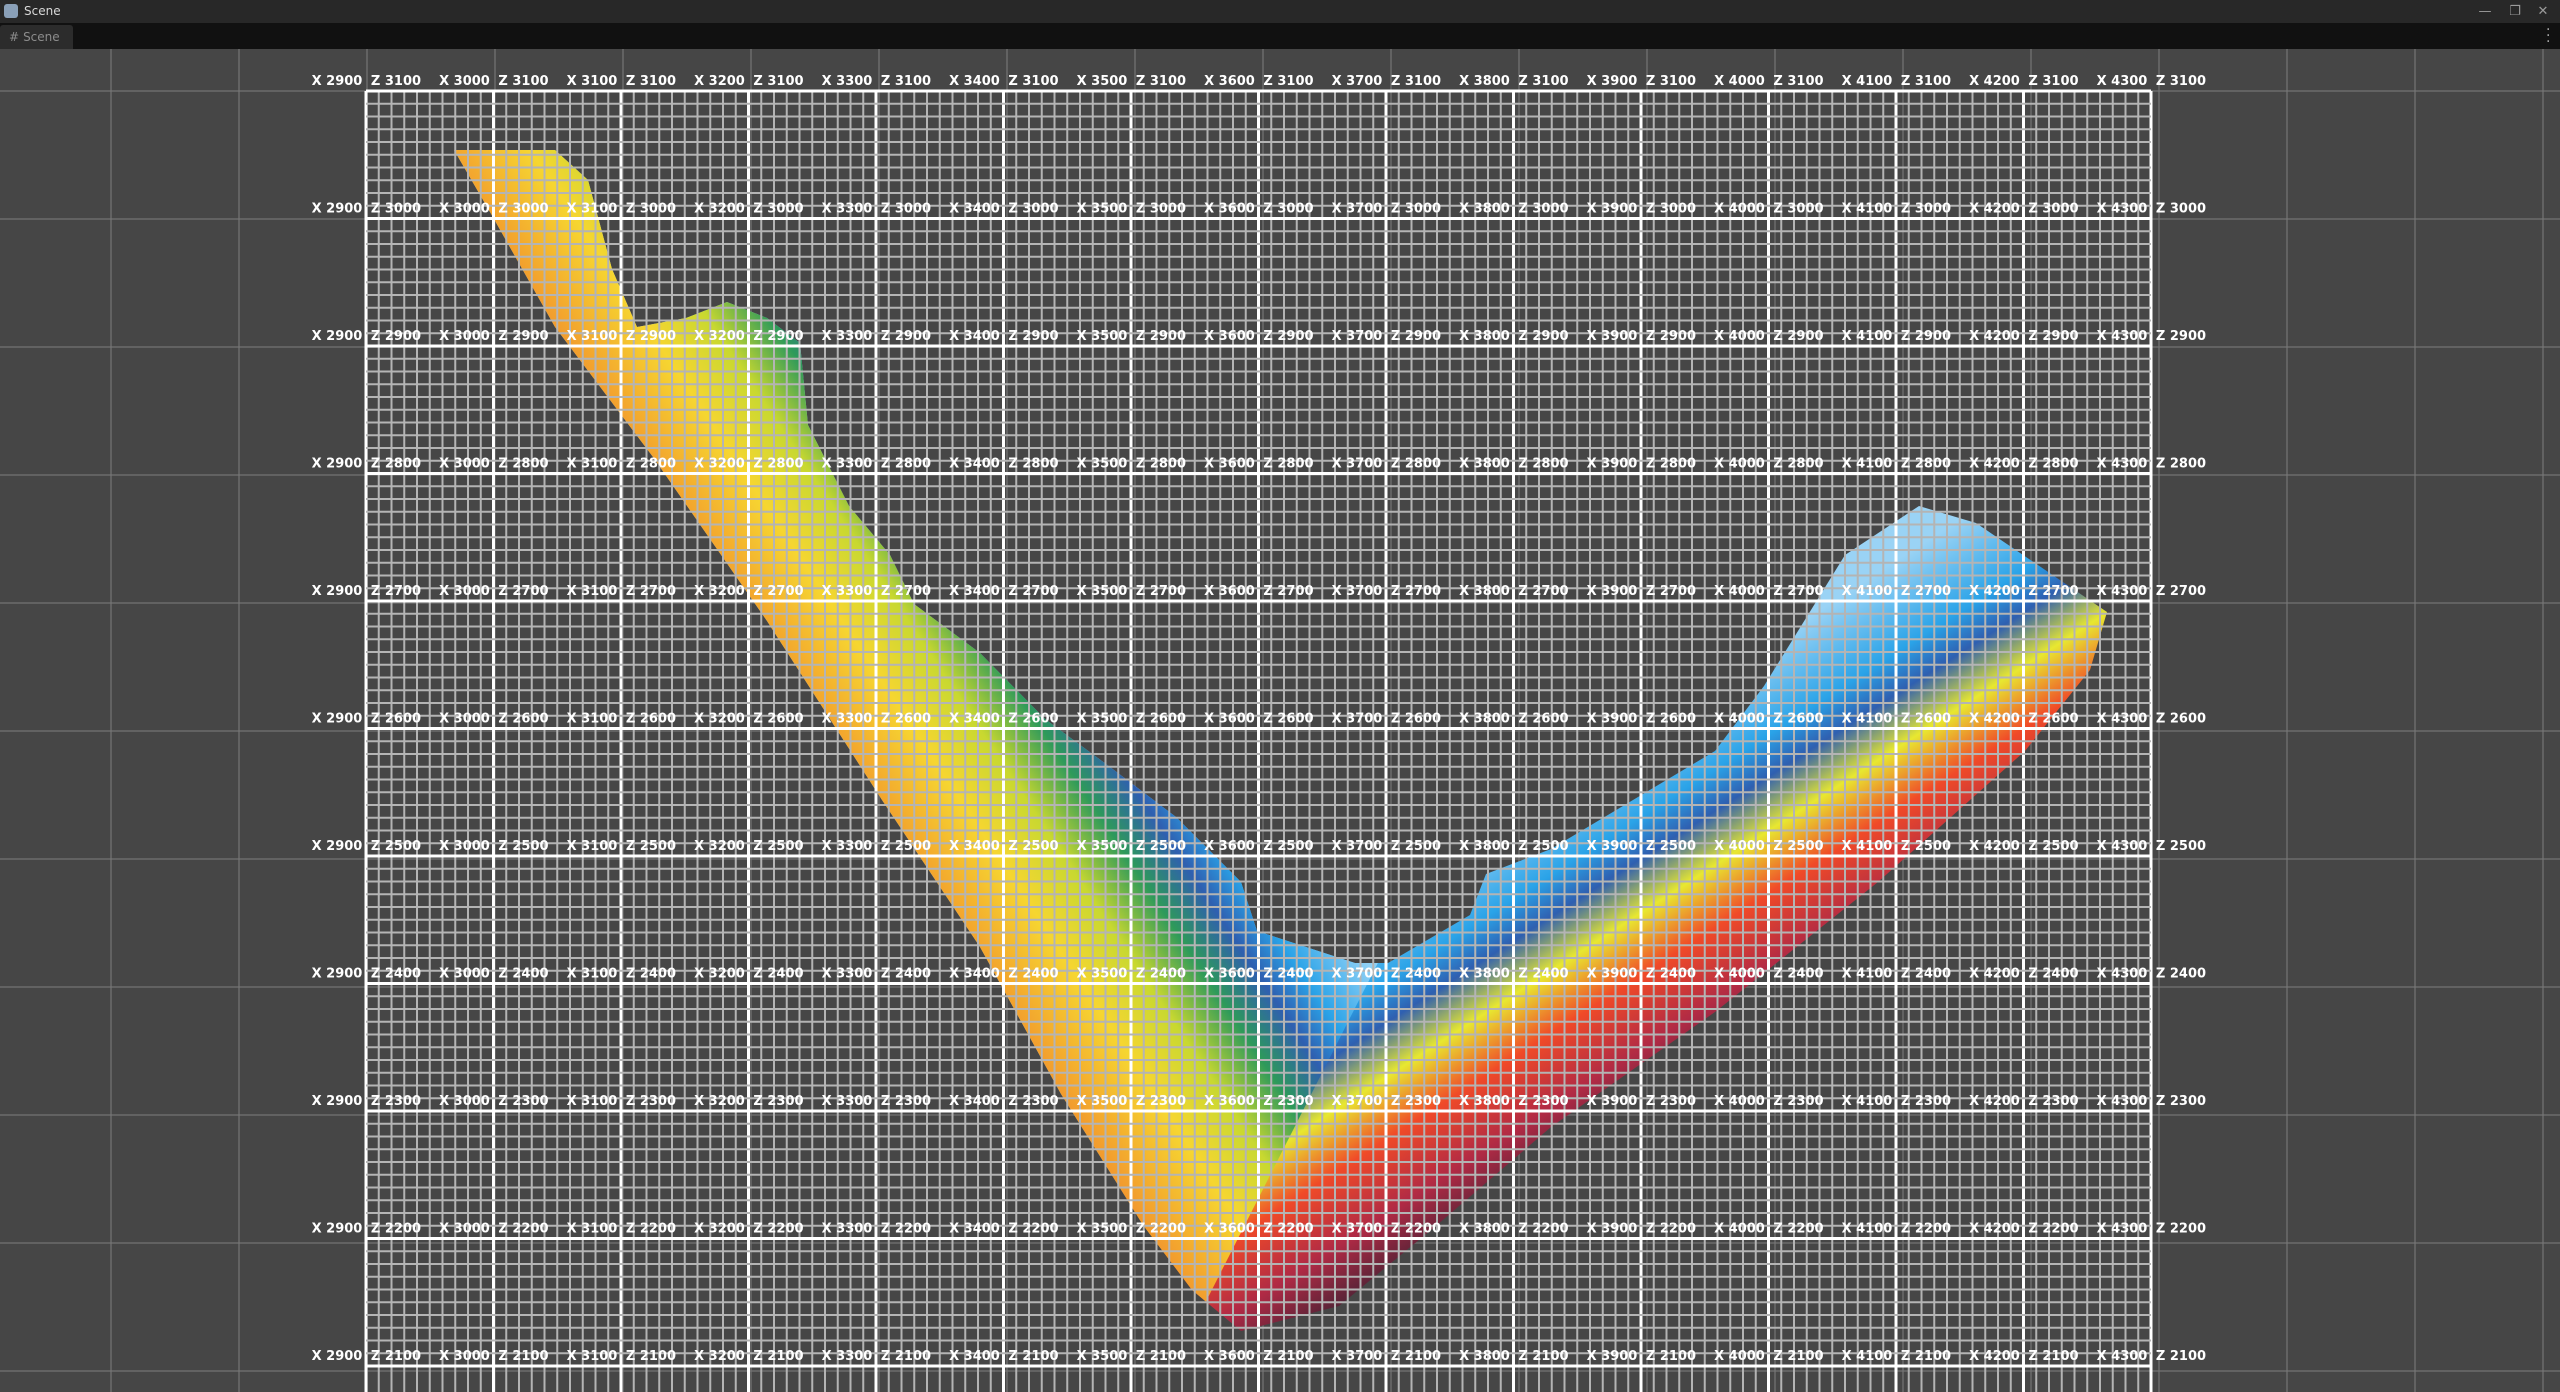  What do you see at coordinates (2485, 11) in the screenshot?
I see `minimize-icon: —` at bounding box center [2485, 11].